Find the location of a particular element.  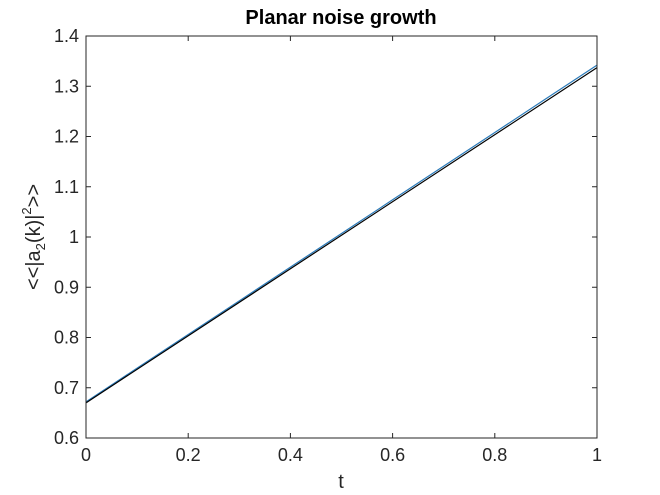

x-tick-label: 0.6 is located at coordinates (392, 455).